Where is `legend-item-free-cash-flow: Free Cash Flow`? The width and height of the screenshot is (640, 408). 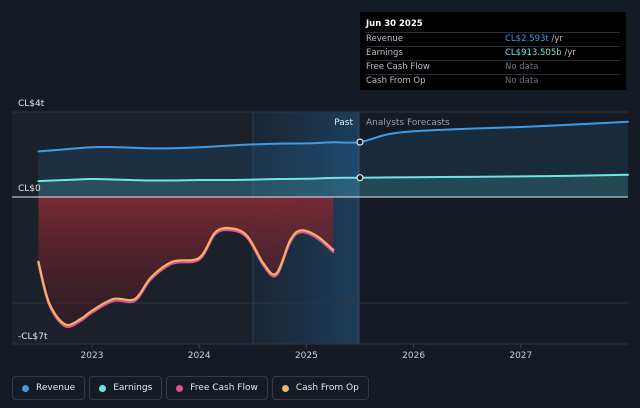 legend-item-free-cash-flow: Free Cash Flow is located at coordinates (217, 388).